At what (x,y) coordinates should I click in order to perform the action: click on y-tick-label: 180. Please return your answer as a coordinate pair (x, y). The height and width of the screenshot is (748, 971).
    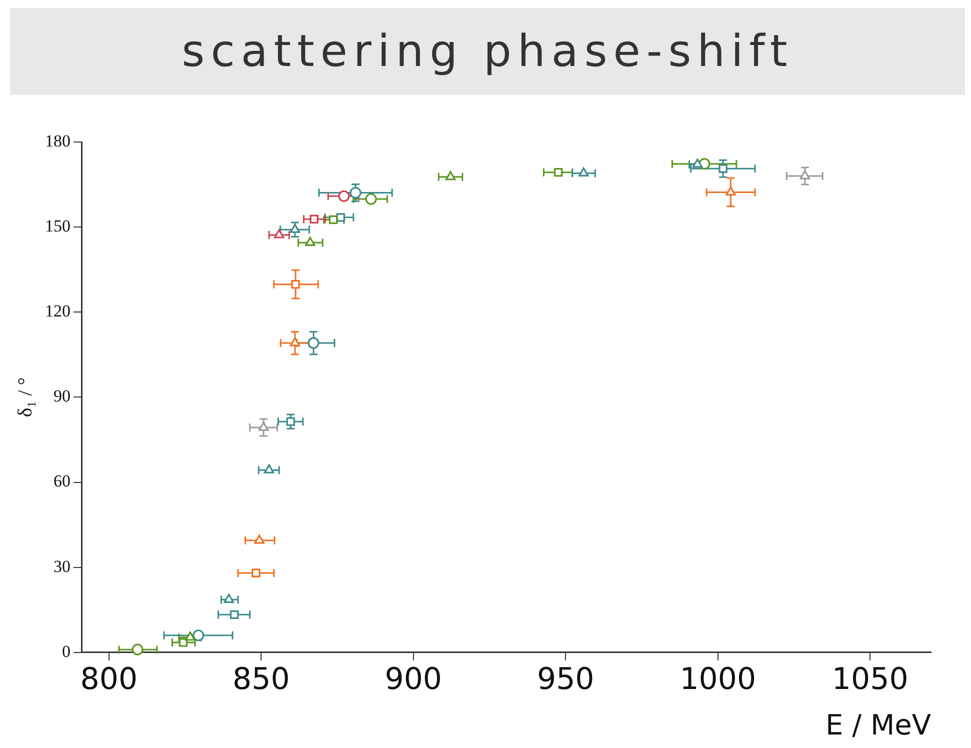
    Looking at the image, I should click on (57, 140).